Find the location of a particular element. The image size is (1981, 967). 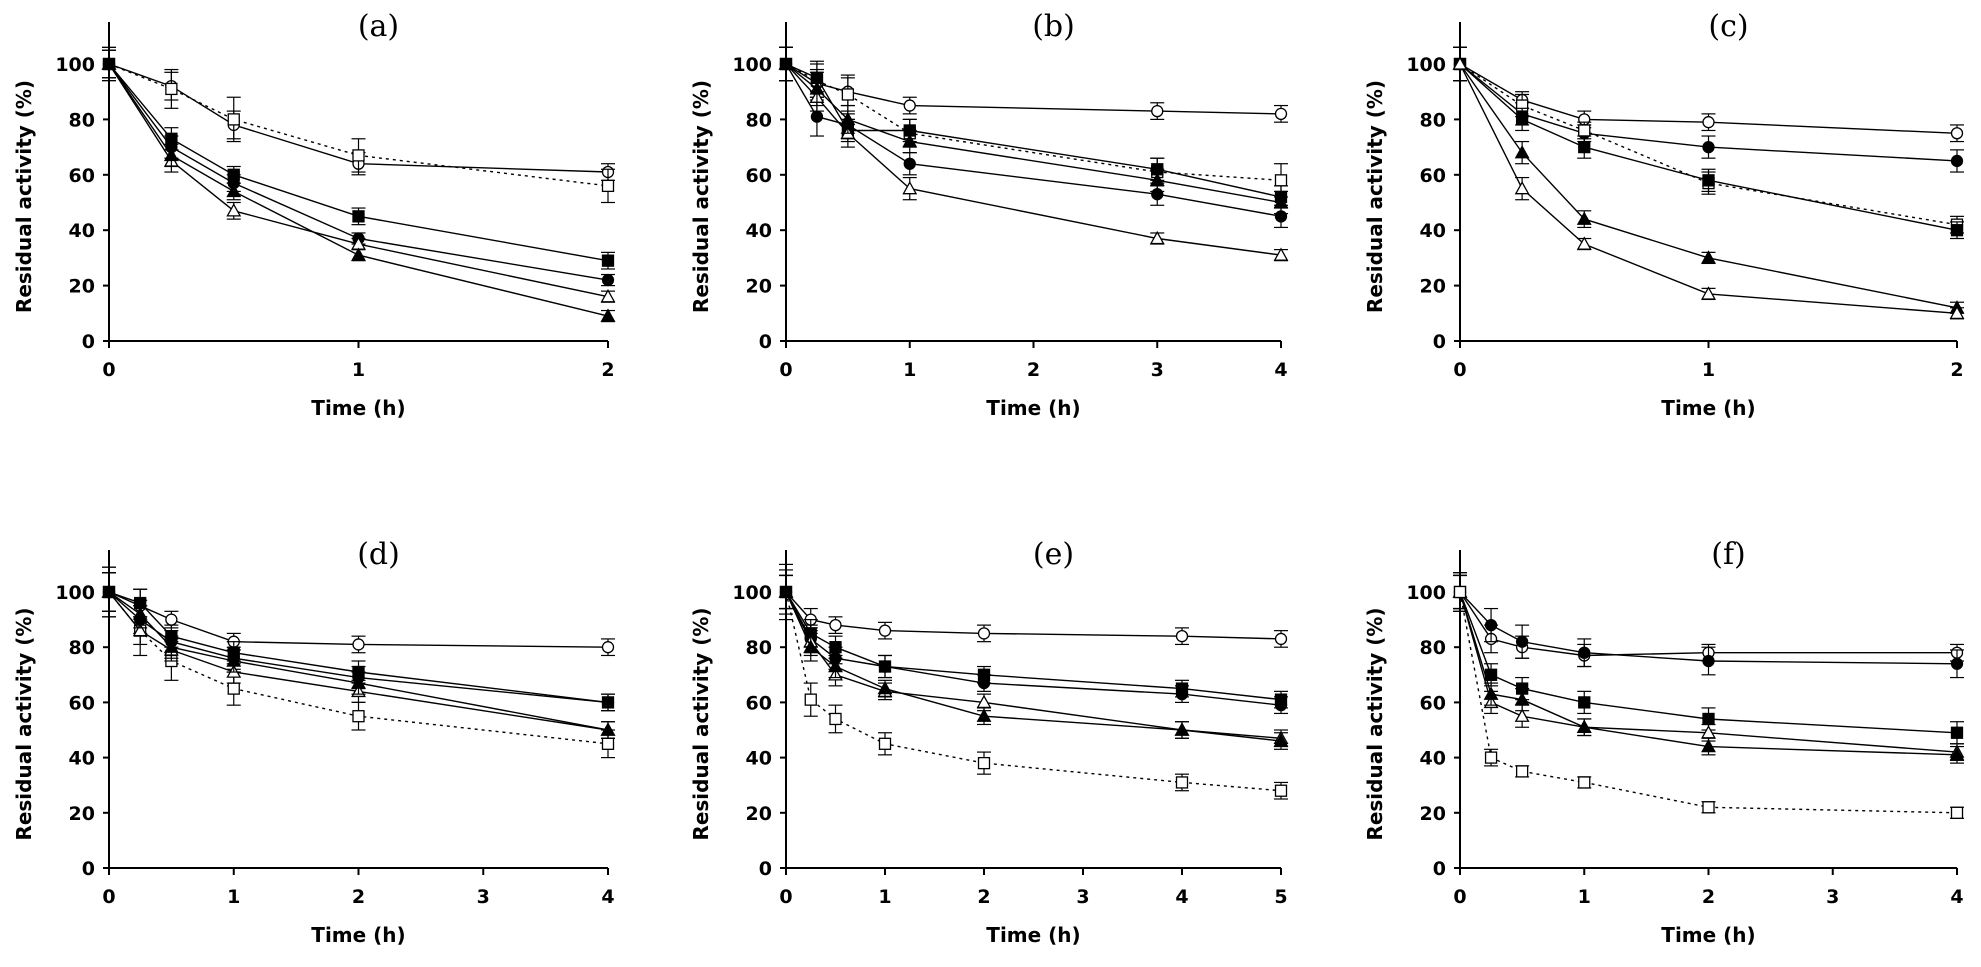

chart-title: (e) is located at coordinates (1053, 554).